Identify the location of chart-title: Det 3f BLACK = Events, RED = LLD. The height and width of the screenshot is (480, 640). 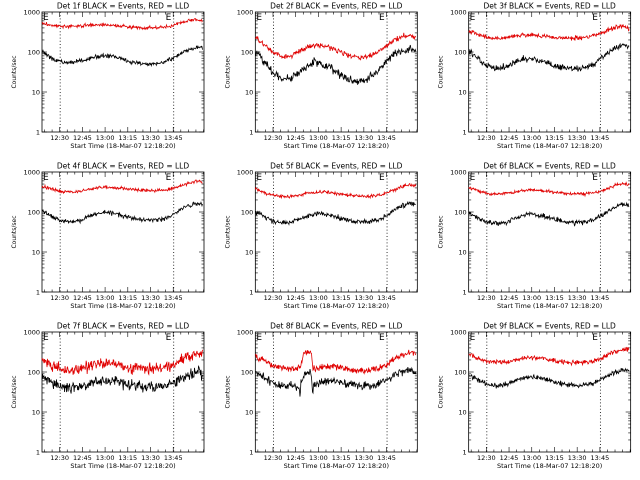
(550, 6).